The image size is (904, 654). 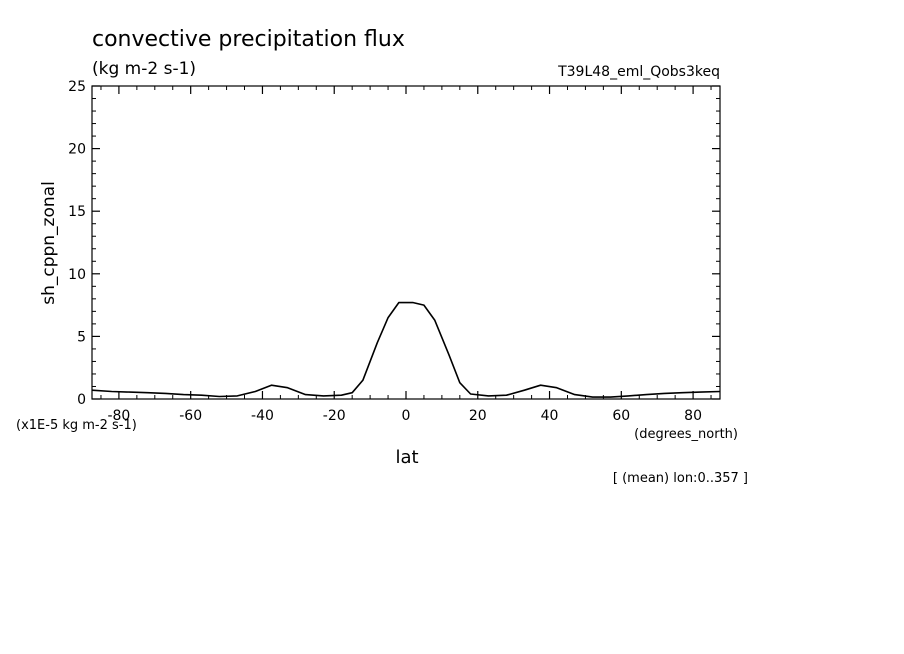 What do you see at coordinates (248, 39) in the screenshot?
I see `chart-title: convective precipitation flux` at bounding box center [248, 39].